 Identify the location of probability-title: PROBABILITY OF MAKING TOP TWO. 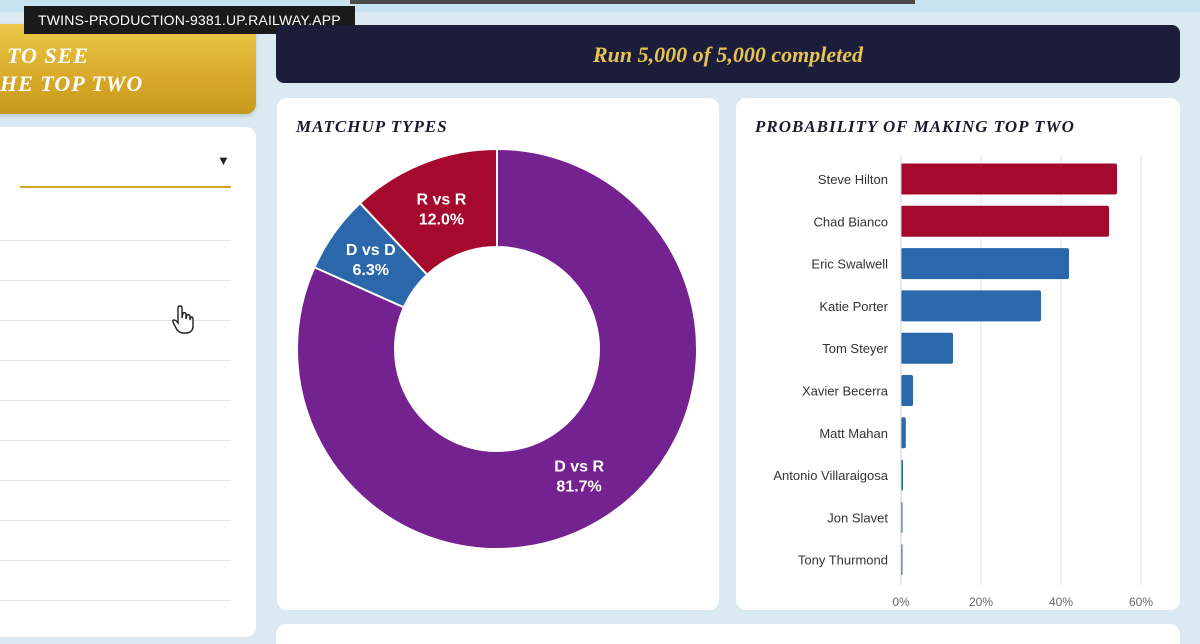
(915, 126).